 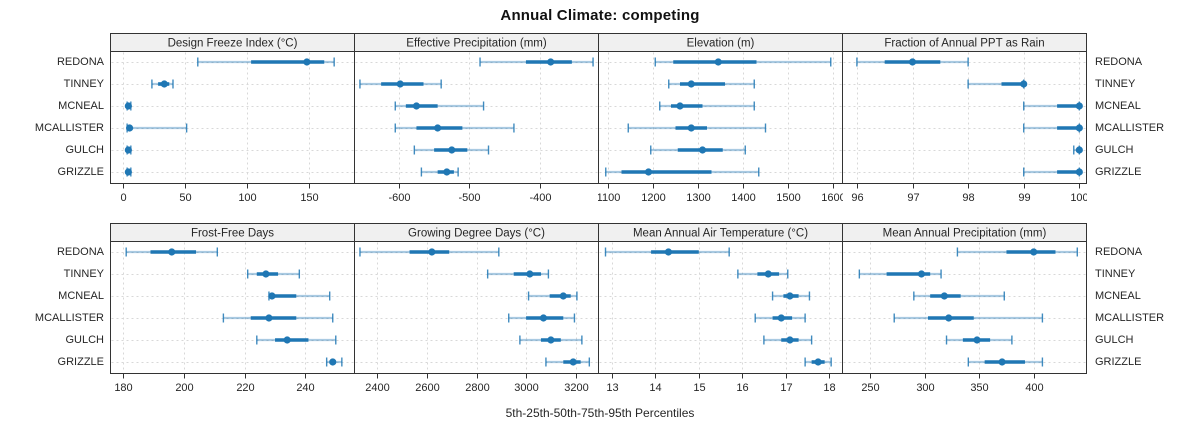 What do you see at coordinates (1034, 388) in the screenshot?
I see `x-axis-tick-label: 400` at bounding box center [1034, 388].